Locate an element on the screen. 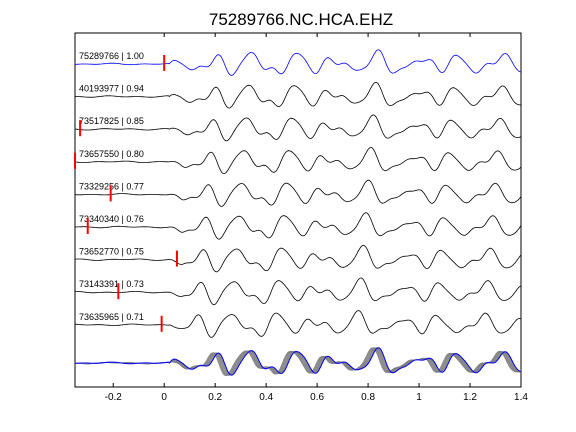 This screenshot has height=432, width=576. x-tick-label-4: 0.8 is located at coordinates (368, 397).